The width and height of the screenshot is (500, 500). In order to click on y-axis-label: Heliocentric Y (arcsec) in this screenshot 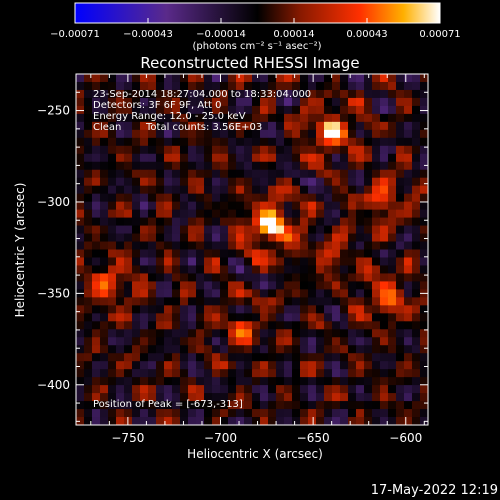, I will do `click(20, 250)`.